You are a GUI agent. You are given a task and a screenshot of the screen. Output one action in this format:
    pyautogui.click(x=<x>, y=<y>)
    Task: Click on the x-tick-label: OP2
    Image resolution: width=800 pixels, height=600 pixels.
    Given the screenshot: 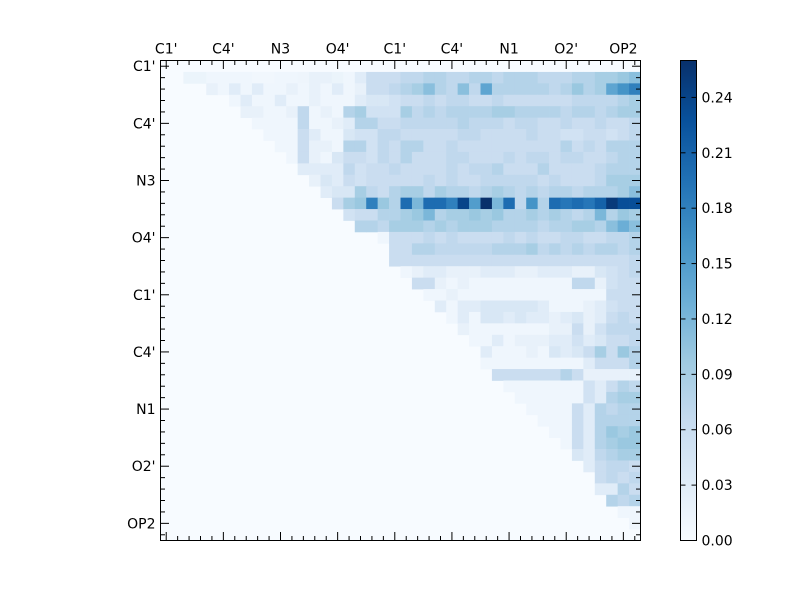 What is the action you would take?
    pyautogui.click(x=623, y=50)
    